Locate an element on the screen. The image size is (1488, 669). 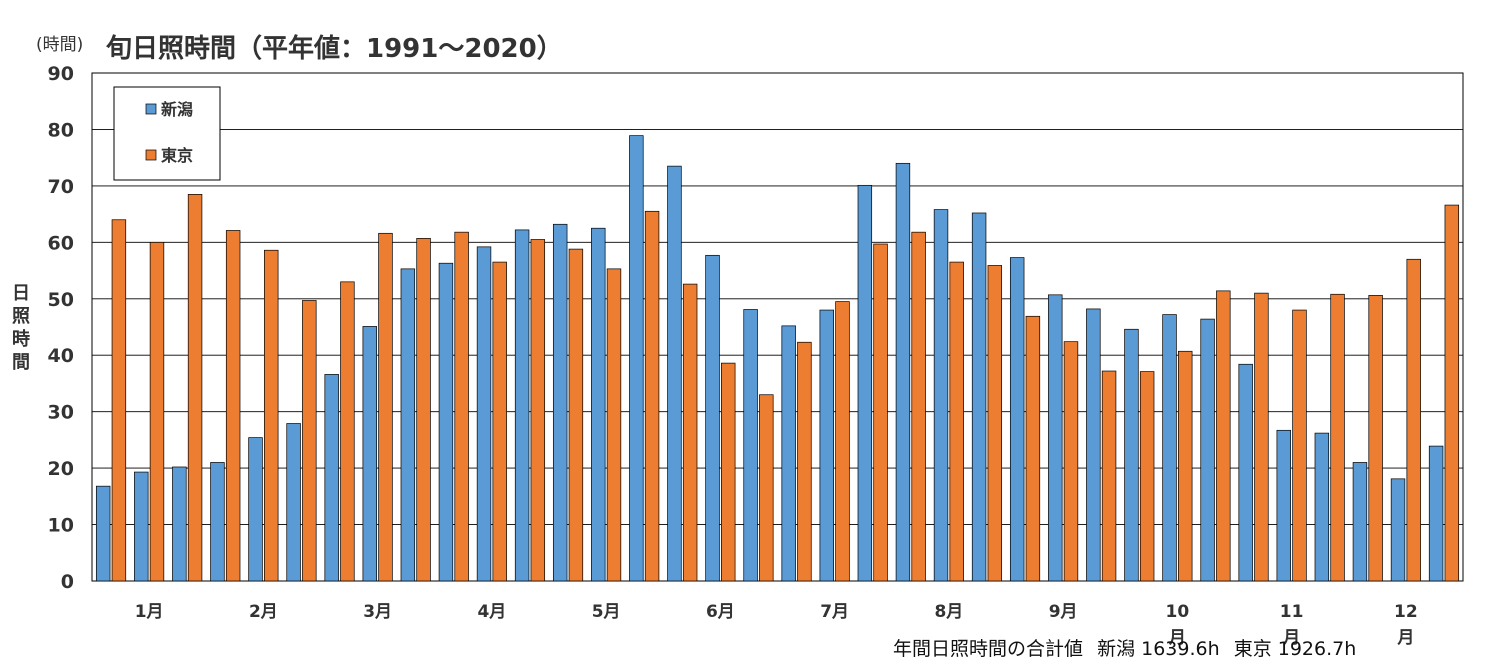
legend-swatch-niigata is located at coordinates (151, 109).